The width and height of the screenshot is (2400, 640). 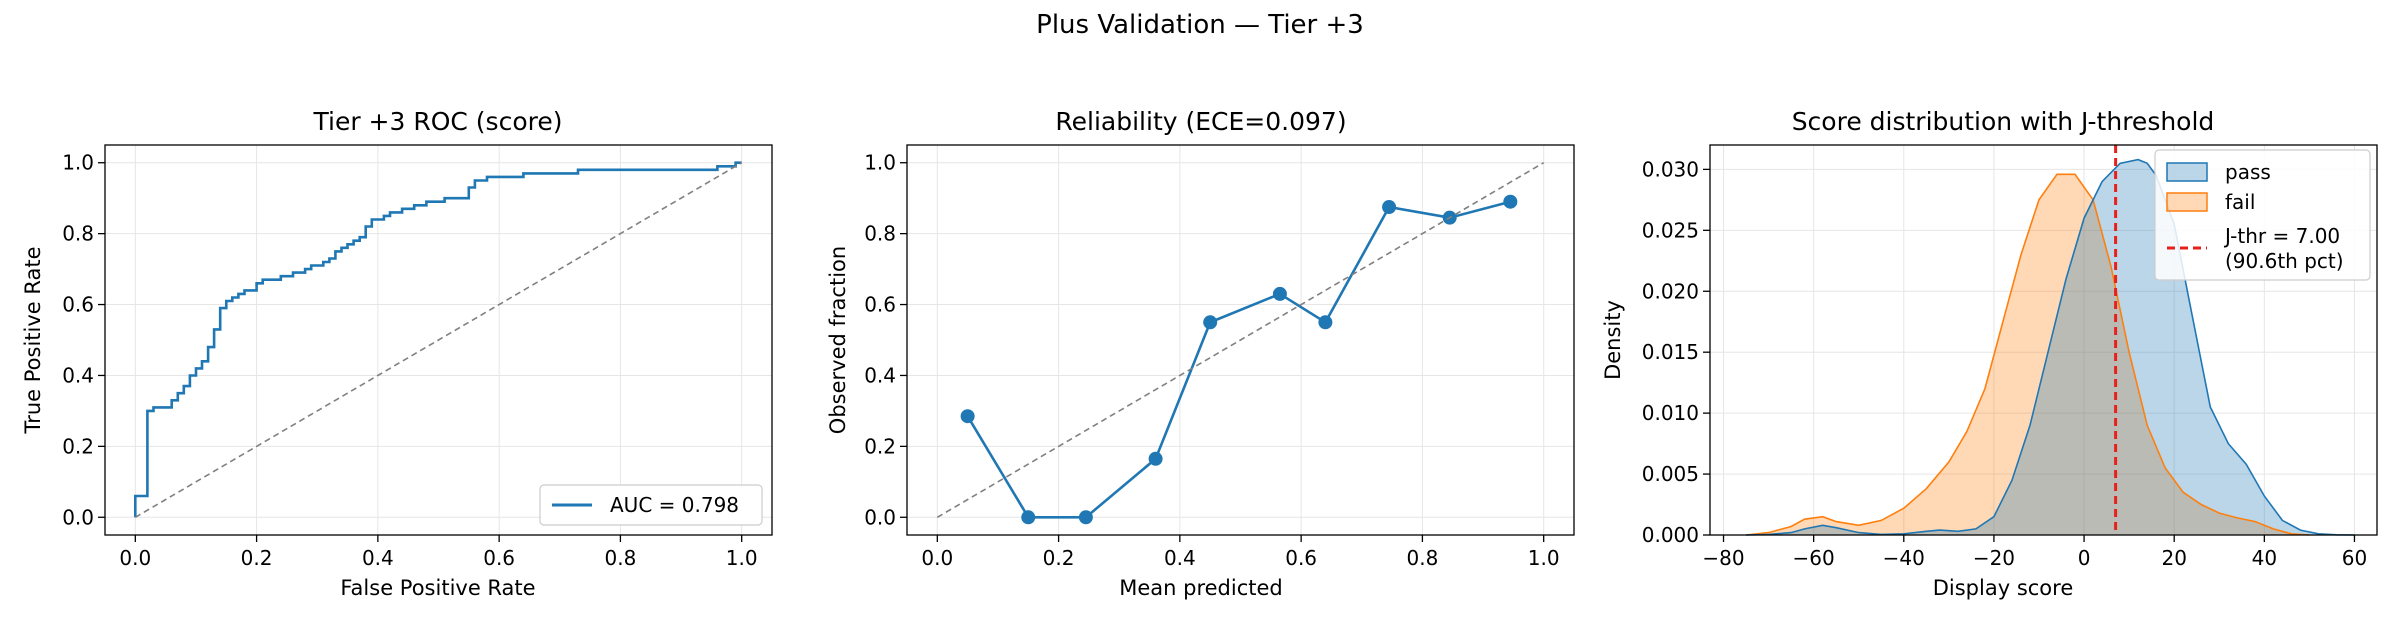 I want to click on roc-y-tick-label: 1.0, so click(x=78, y=163).